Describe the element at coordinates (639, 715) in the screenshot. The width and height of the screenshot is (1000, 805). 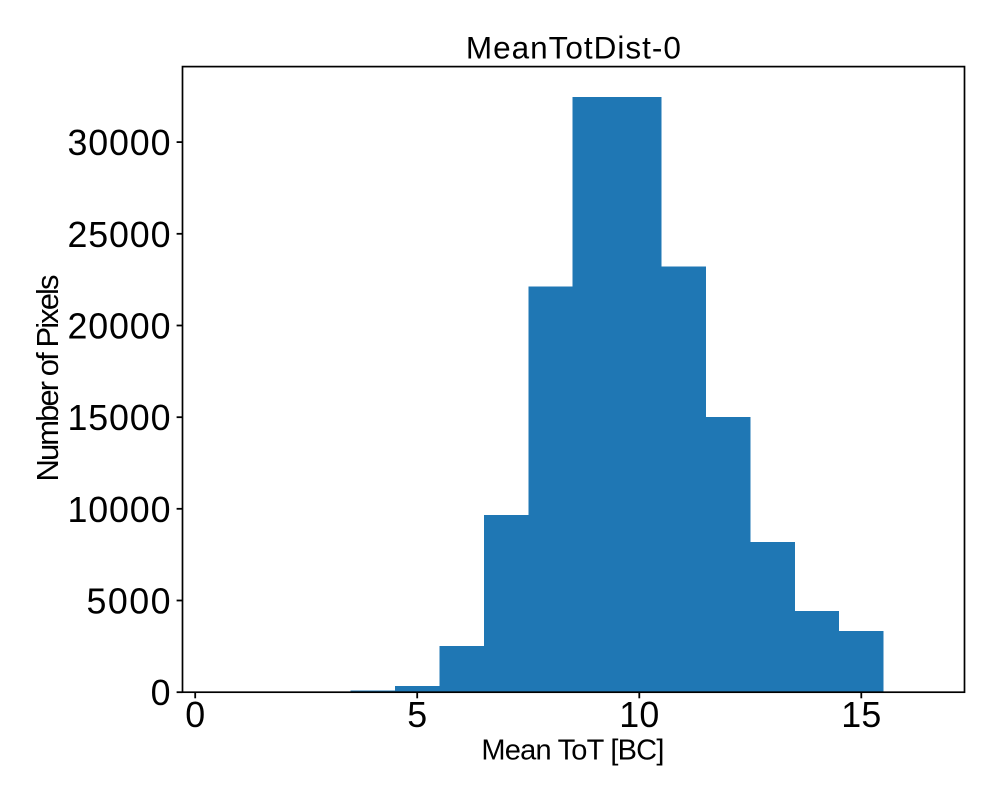
I see `svg-text: 10` at that location.